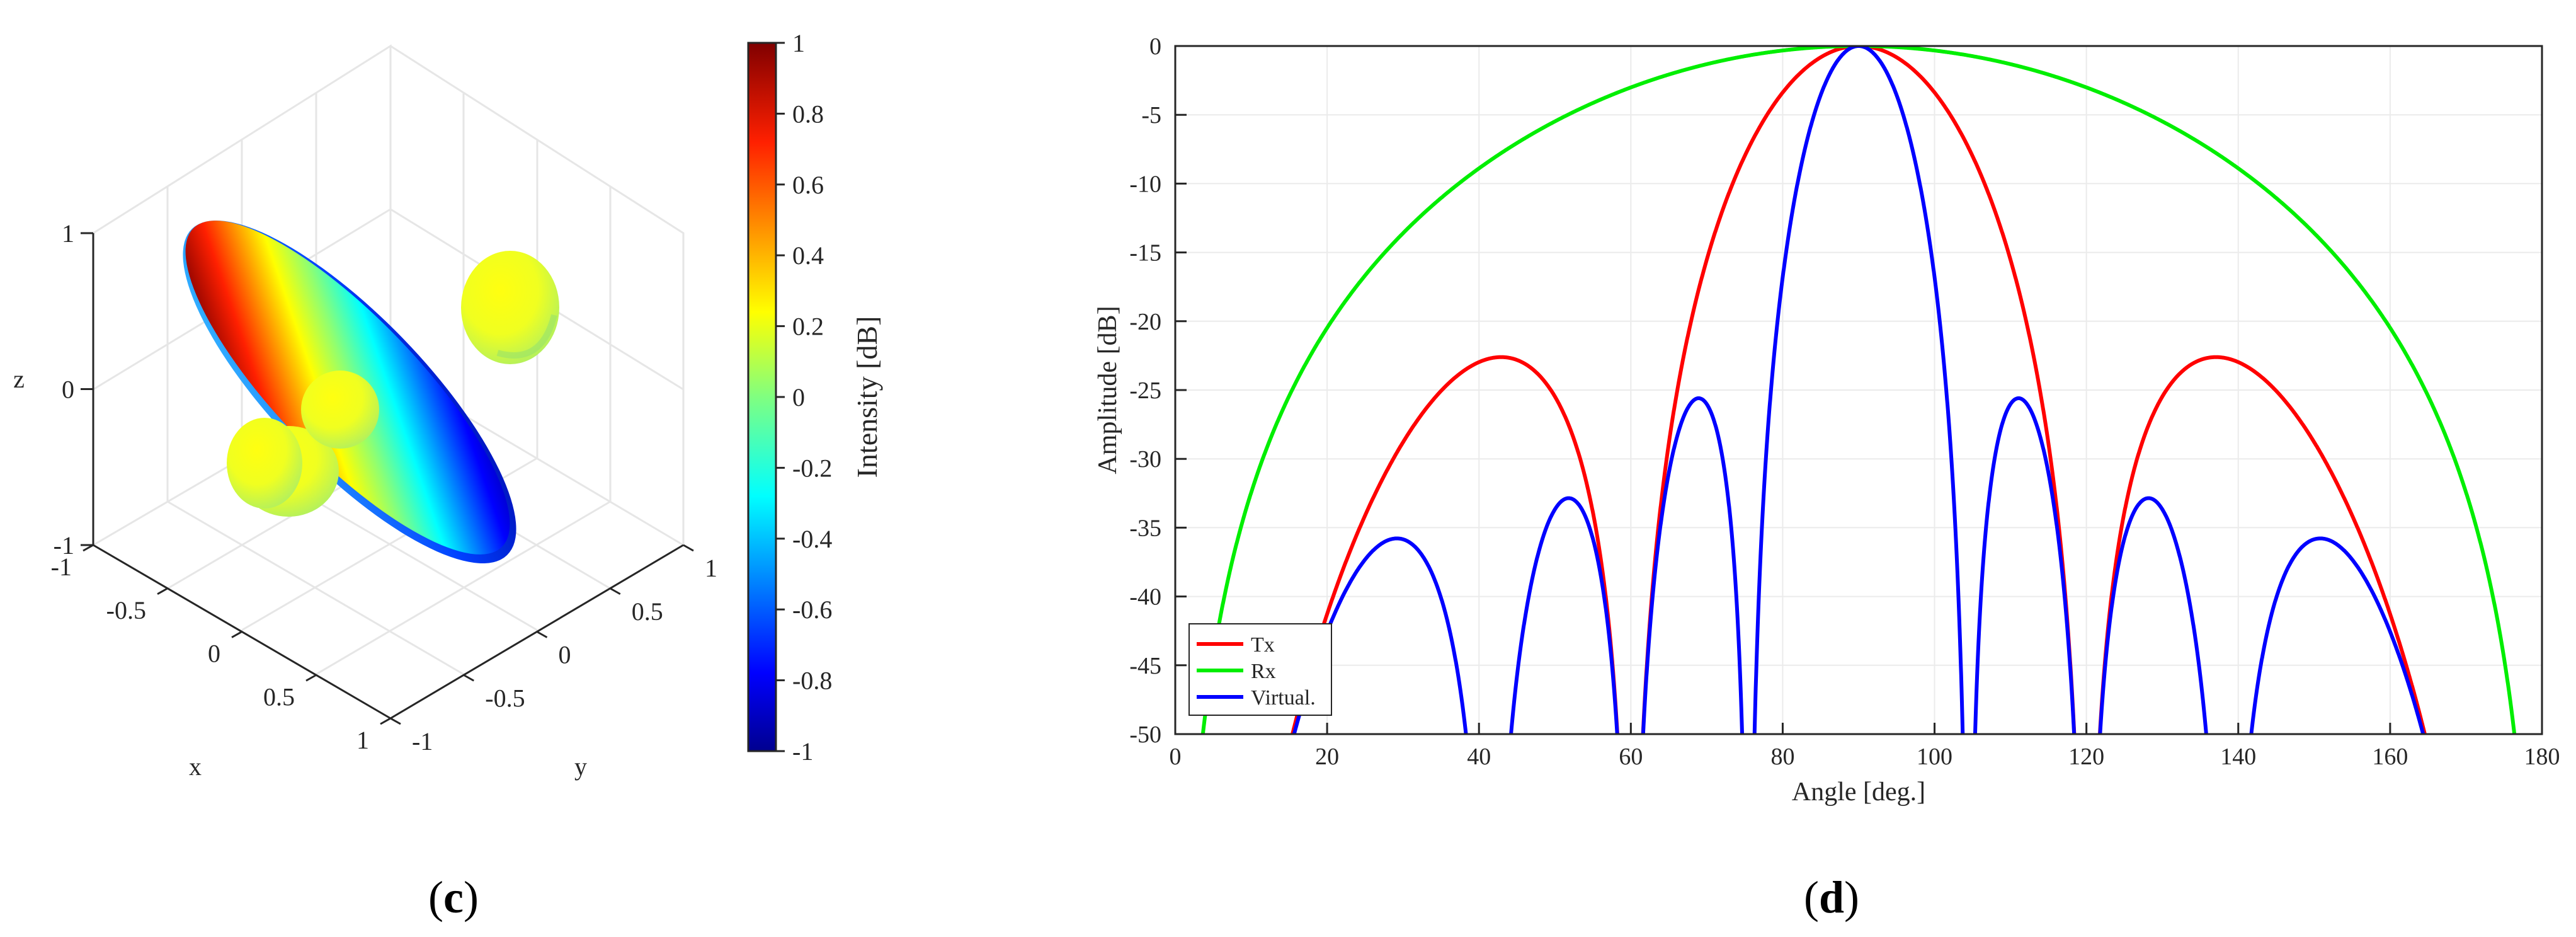 Image resolution: width=2576 pixels, height=937 pixels. I want to click on x-tick-label: 1, so click(362, 740).